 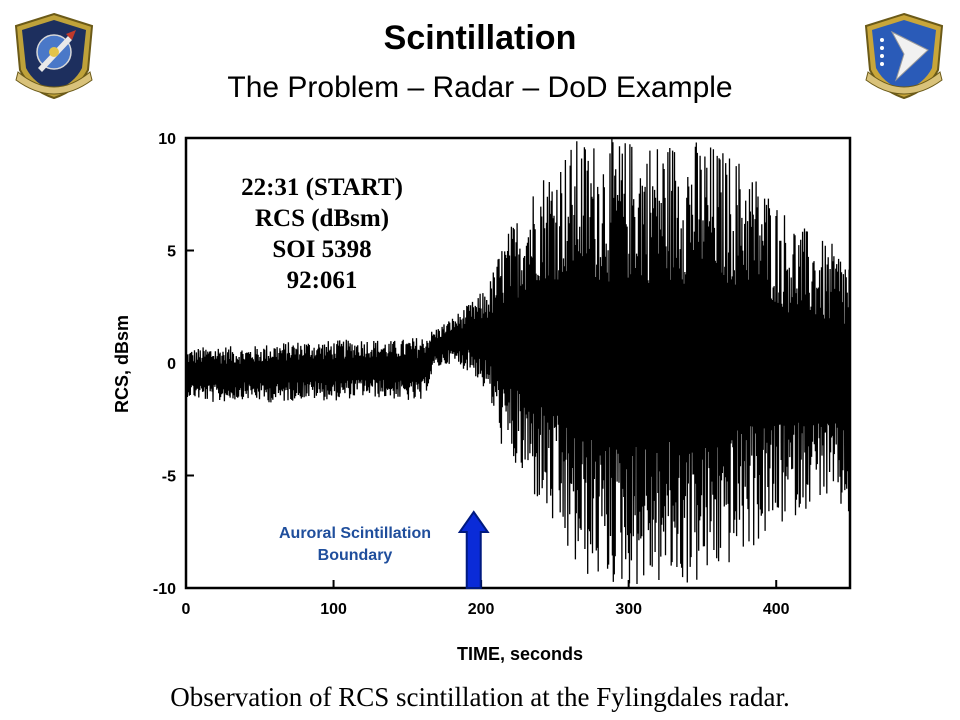 What do you see at coordinates (167, 139) in the screenshot?
I see `y-tick-label: 10` at bounding box center [167, 139].